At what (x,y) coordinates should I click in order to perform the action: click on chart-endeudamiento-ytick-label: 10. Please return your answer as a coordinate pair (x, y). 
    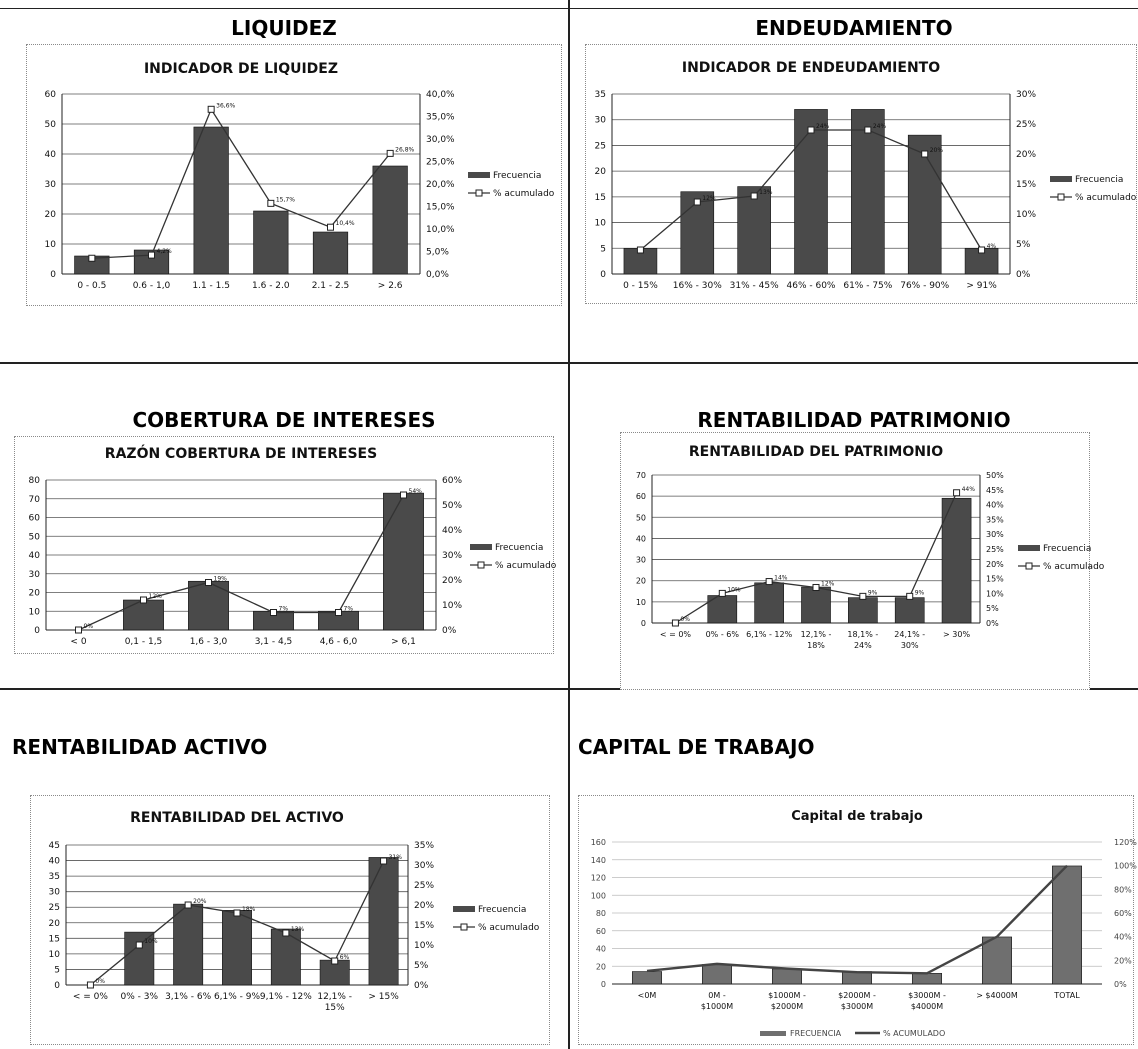
    Looking at the image, I should click on (601, 224).